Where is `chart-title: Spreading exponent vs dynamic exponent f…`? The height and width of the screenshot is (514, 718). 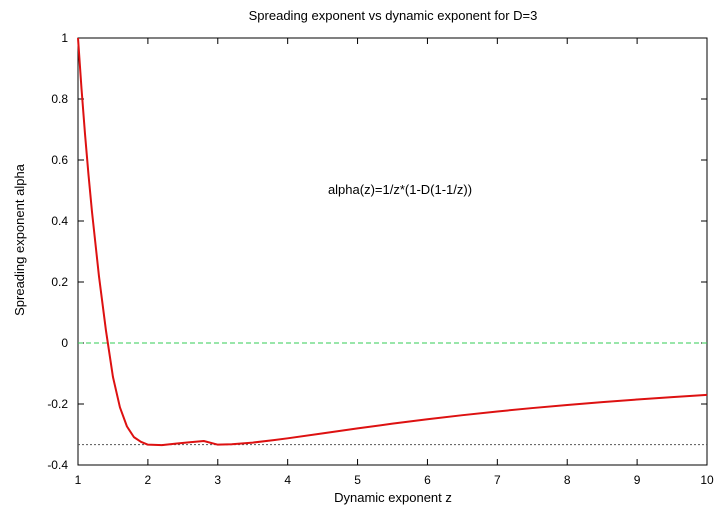 chart-title: Spreading exponent vs dynamic exponent f… is located at coordinates (393, 15).